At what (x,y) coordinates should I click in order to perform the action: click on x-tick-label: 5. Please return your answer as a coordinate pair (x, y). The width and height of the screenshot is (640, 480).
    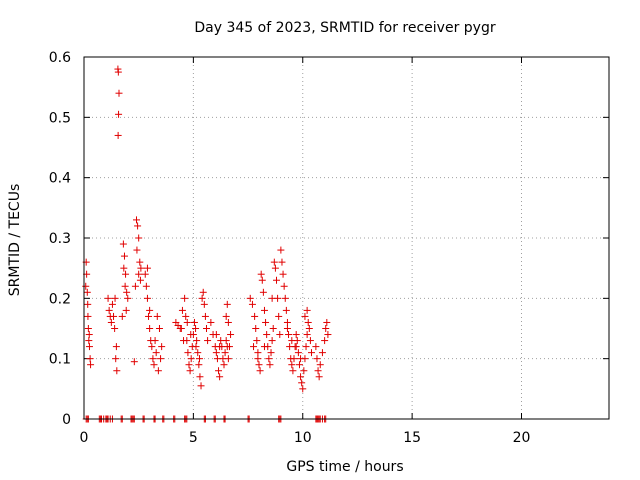
    Looking at the image, I should click on (193, 438).